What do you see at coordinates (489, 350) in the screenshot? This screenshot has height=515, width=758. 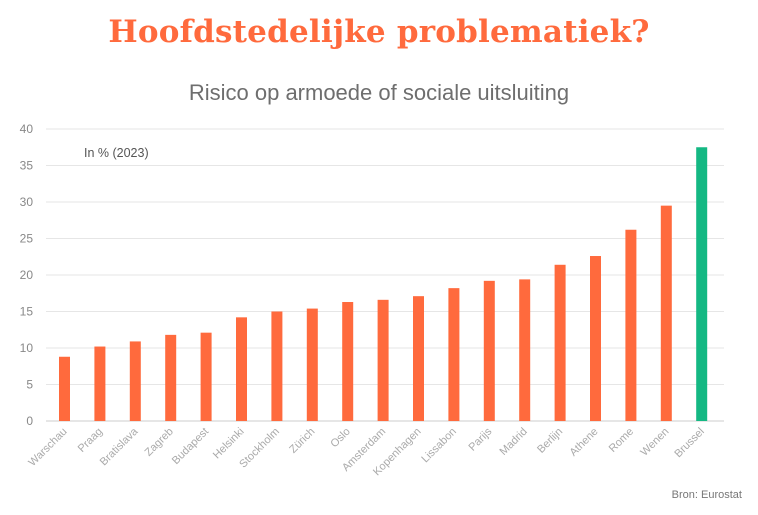 I see `bar-parijs` at bounding box center [489, 350].